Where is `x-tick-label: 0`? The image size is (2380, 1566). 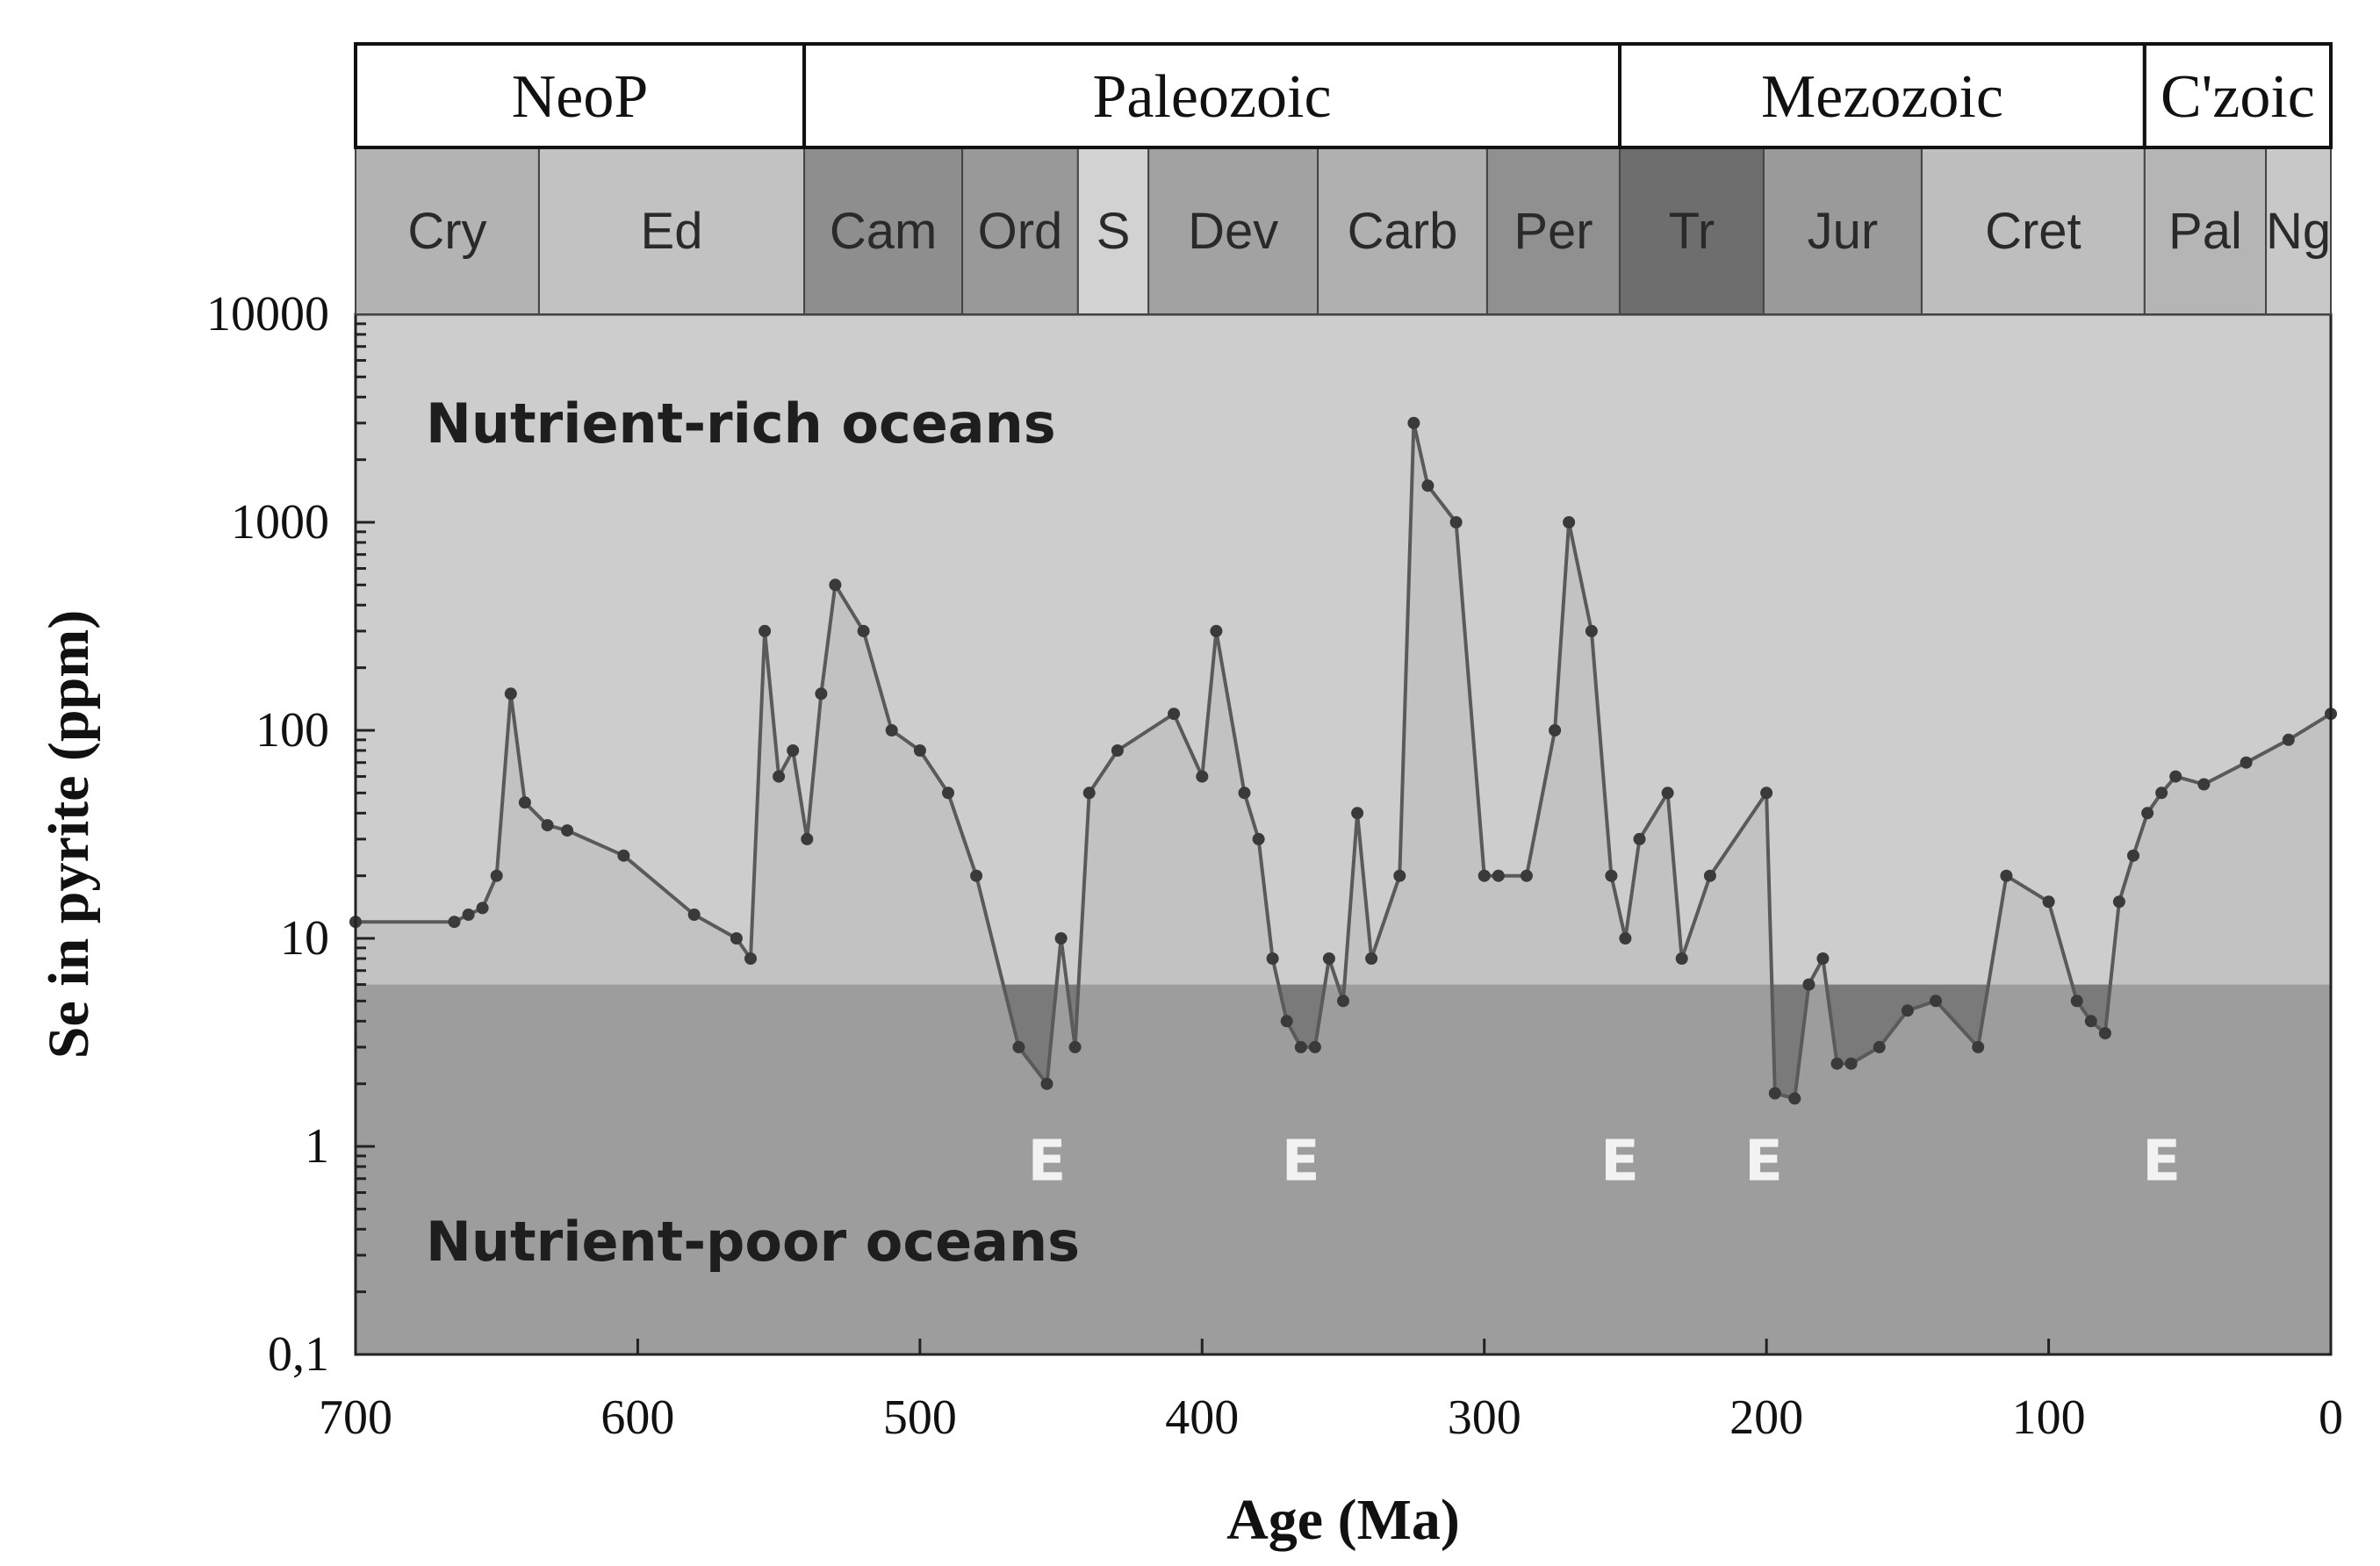 x-tick-label: 0 is located at coordinates (2331, 1417).